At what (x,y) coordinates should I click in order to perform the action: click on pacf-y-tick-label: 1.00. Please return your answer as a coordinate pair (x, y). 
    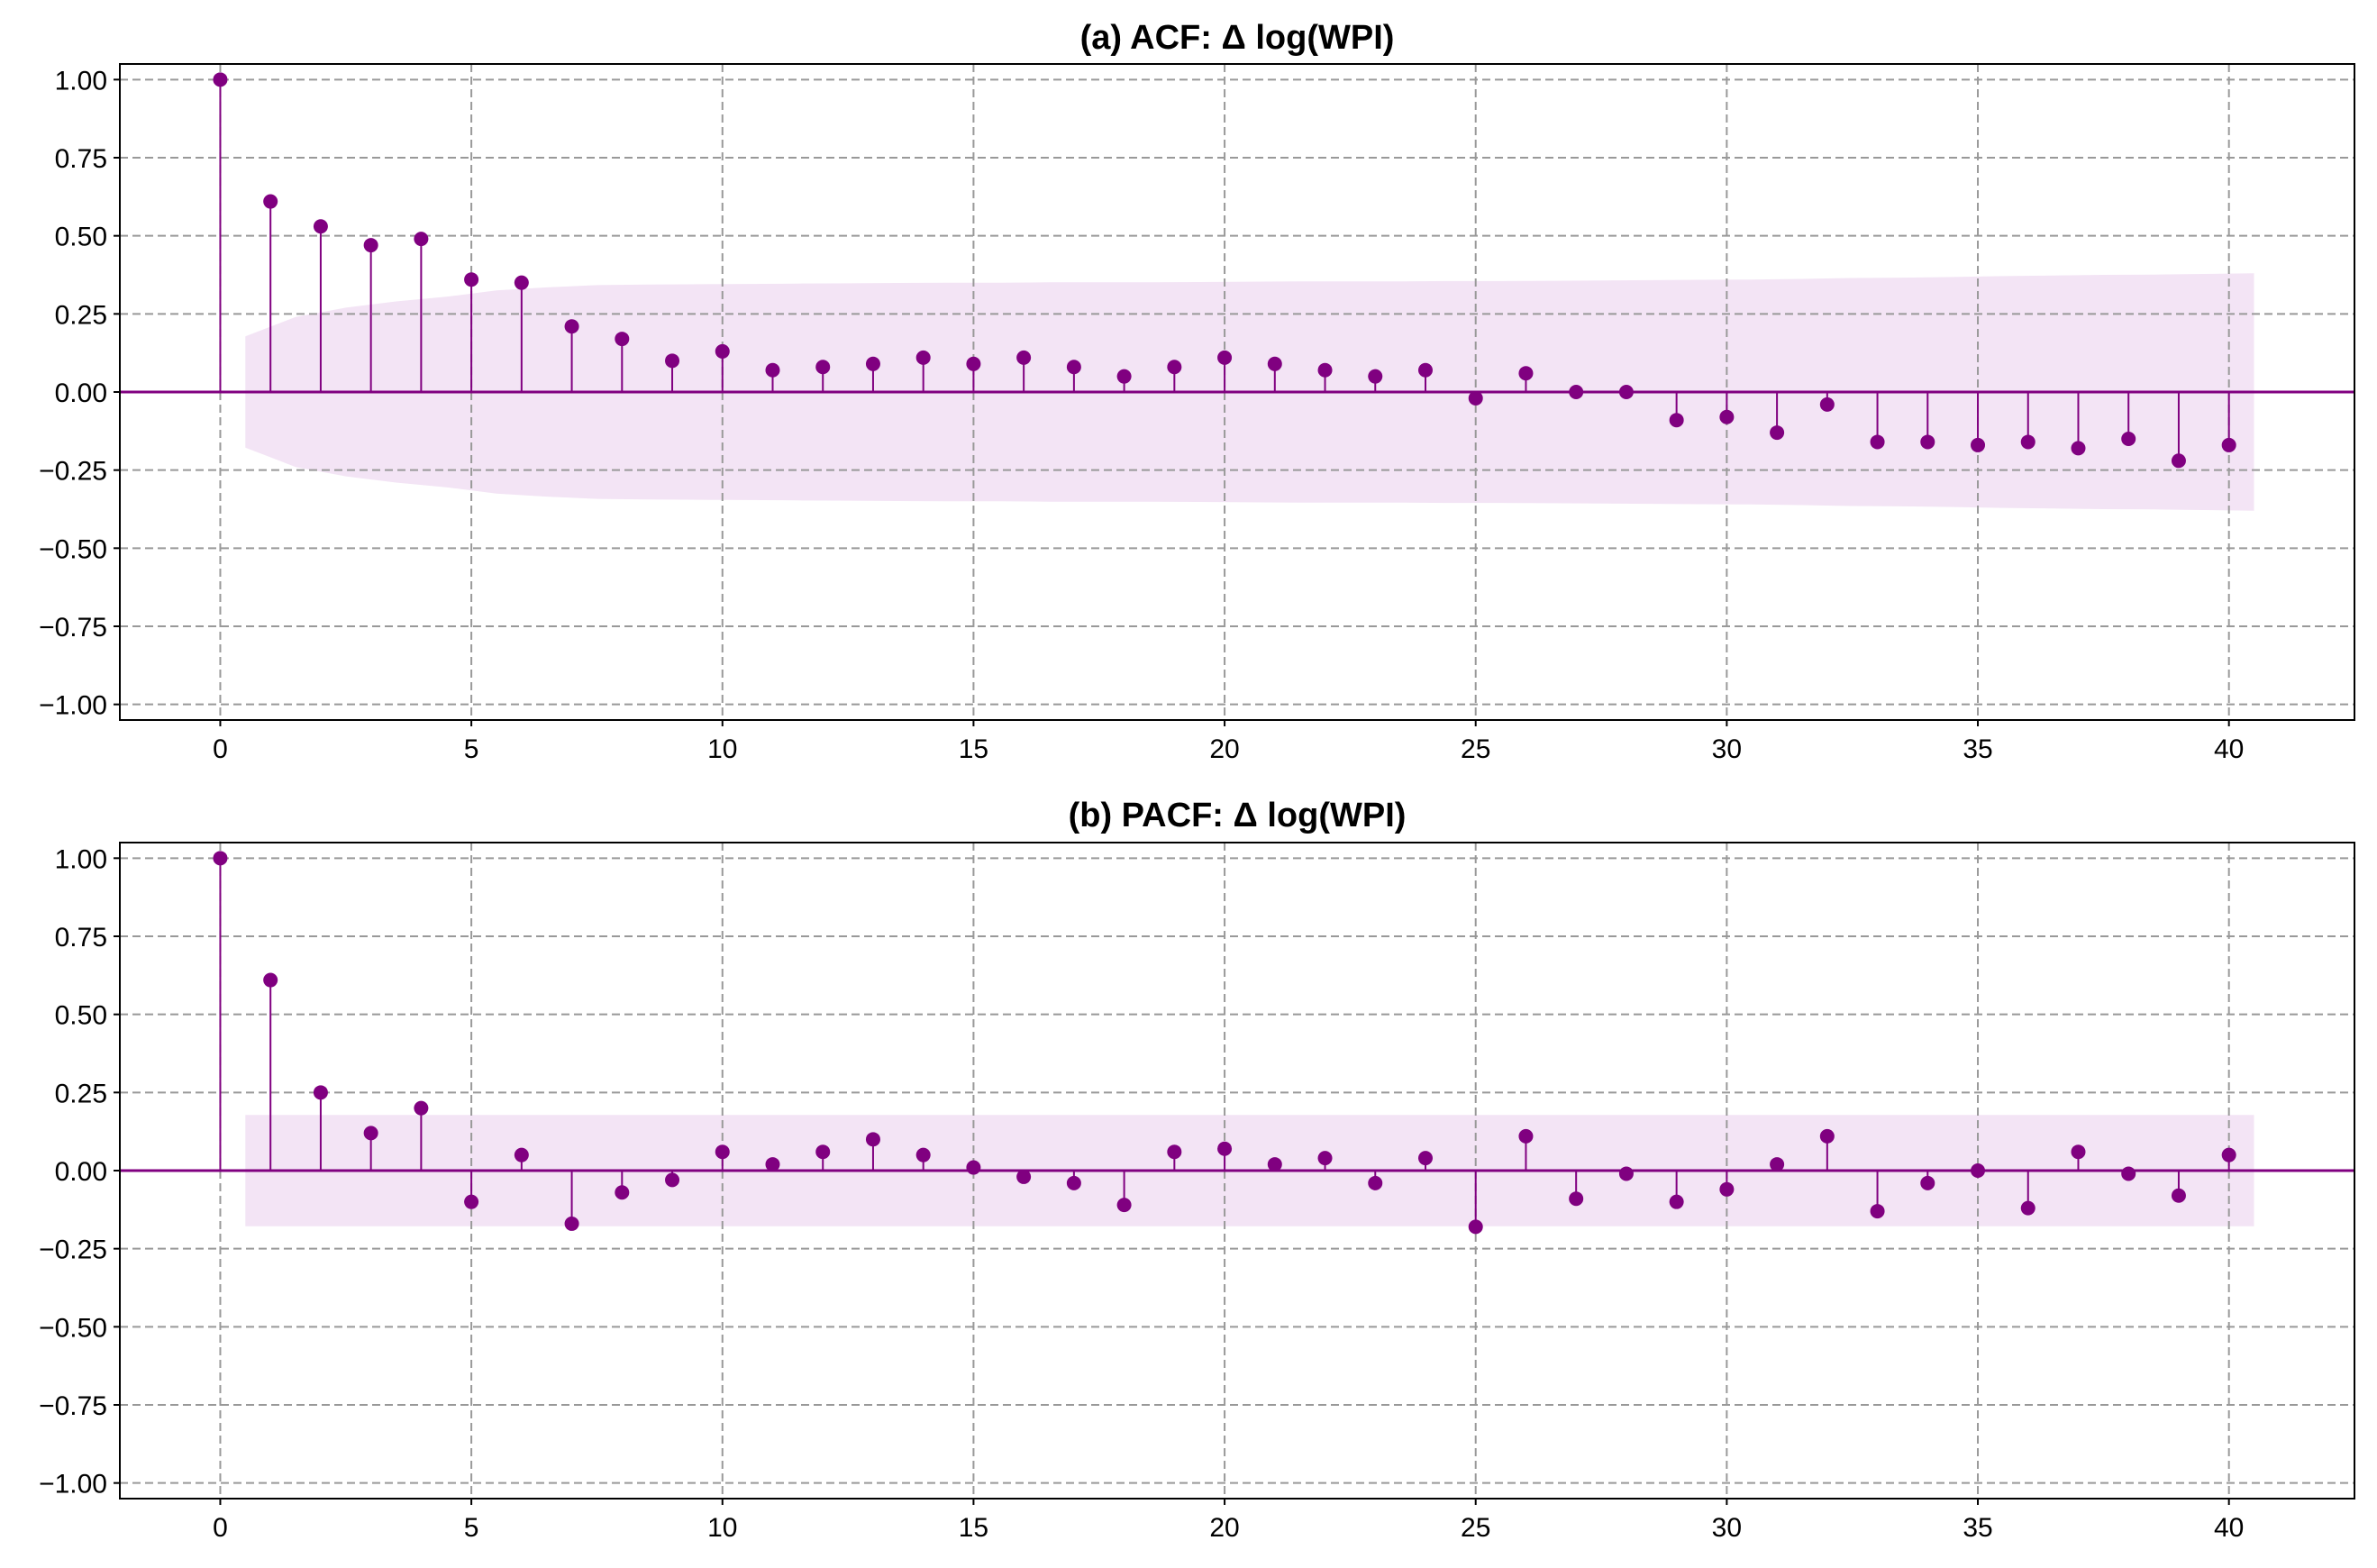
    Looking at the image, I should click on (81, 859).